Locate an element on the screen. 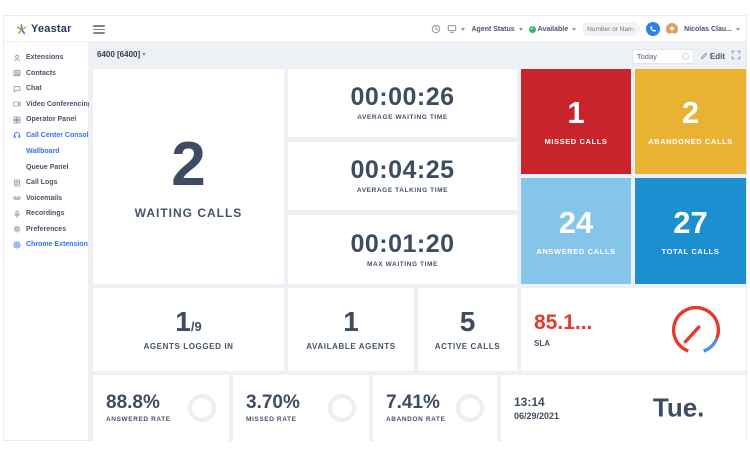 This screenshot has height=463, width=750. presence-label: Available is located at coordinates (553, 29).